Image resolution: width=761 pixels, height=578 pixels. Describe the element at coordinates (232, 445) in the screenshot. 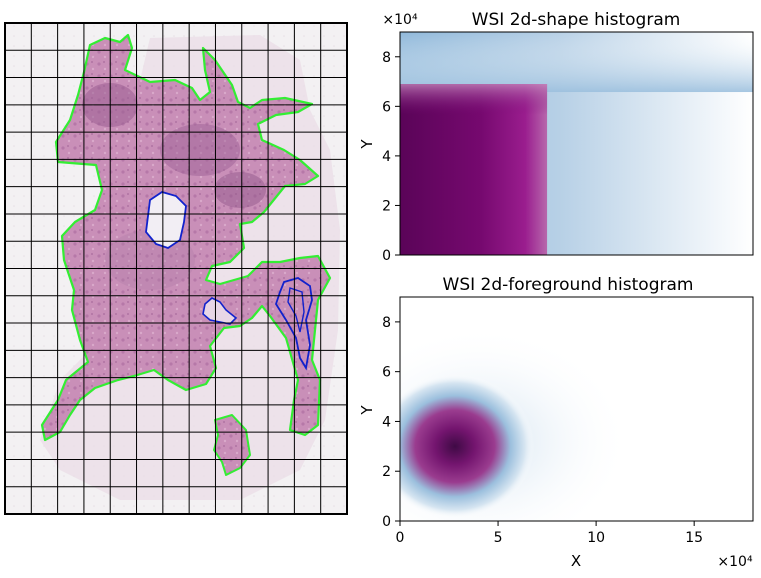

I see `tissue-fragment` at that location.